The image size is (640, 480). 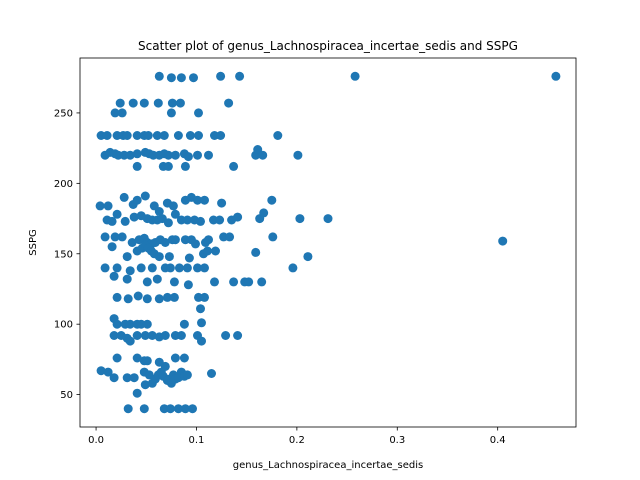 I want to click on y-axis: 50 100 150 200 250, so click(x=67, y=254).